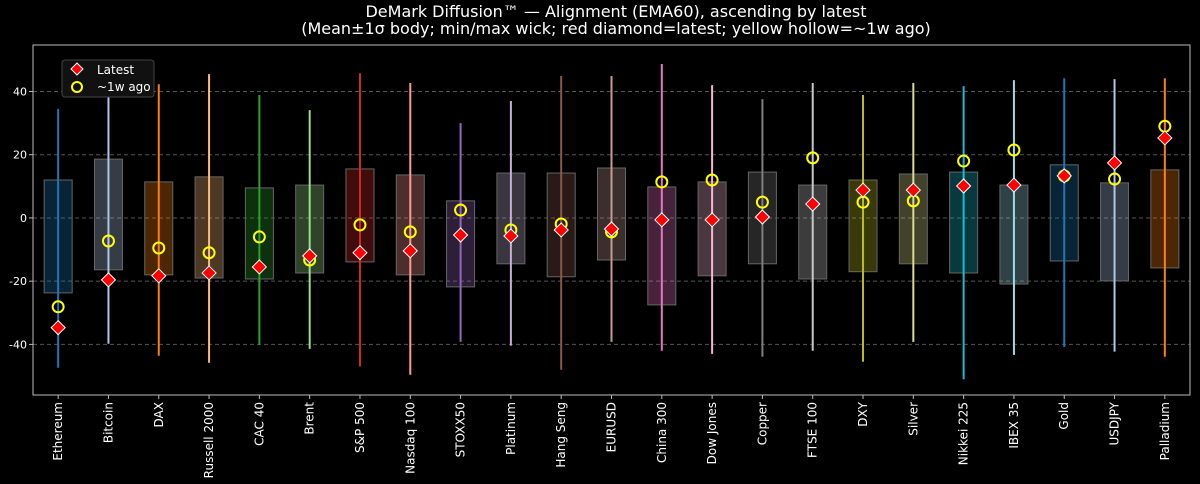 This screenshot has height=484, width=1200. What do you see at coordinates (77, 69) in the screenshot?
I see `legend-latest-marker` at bounding box center [77, 69].